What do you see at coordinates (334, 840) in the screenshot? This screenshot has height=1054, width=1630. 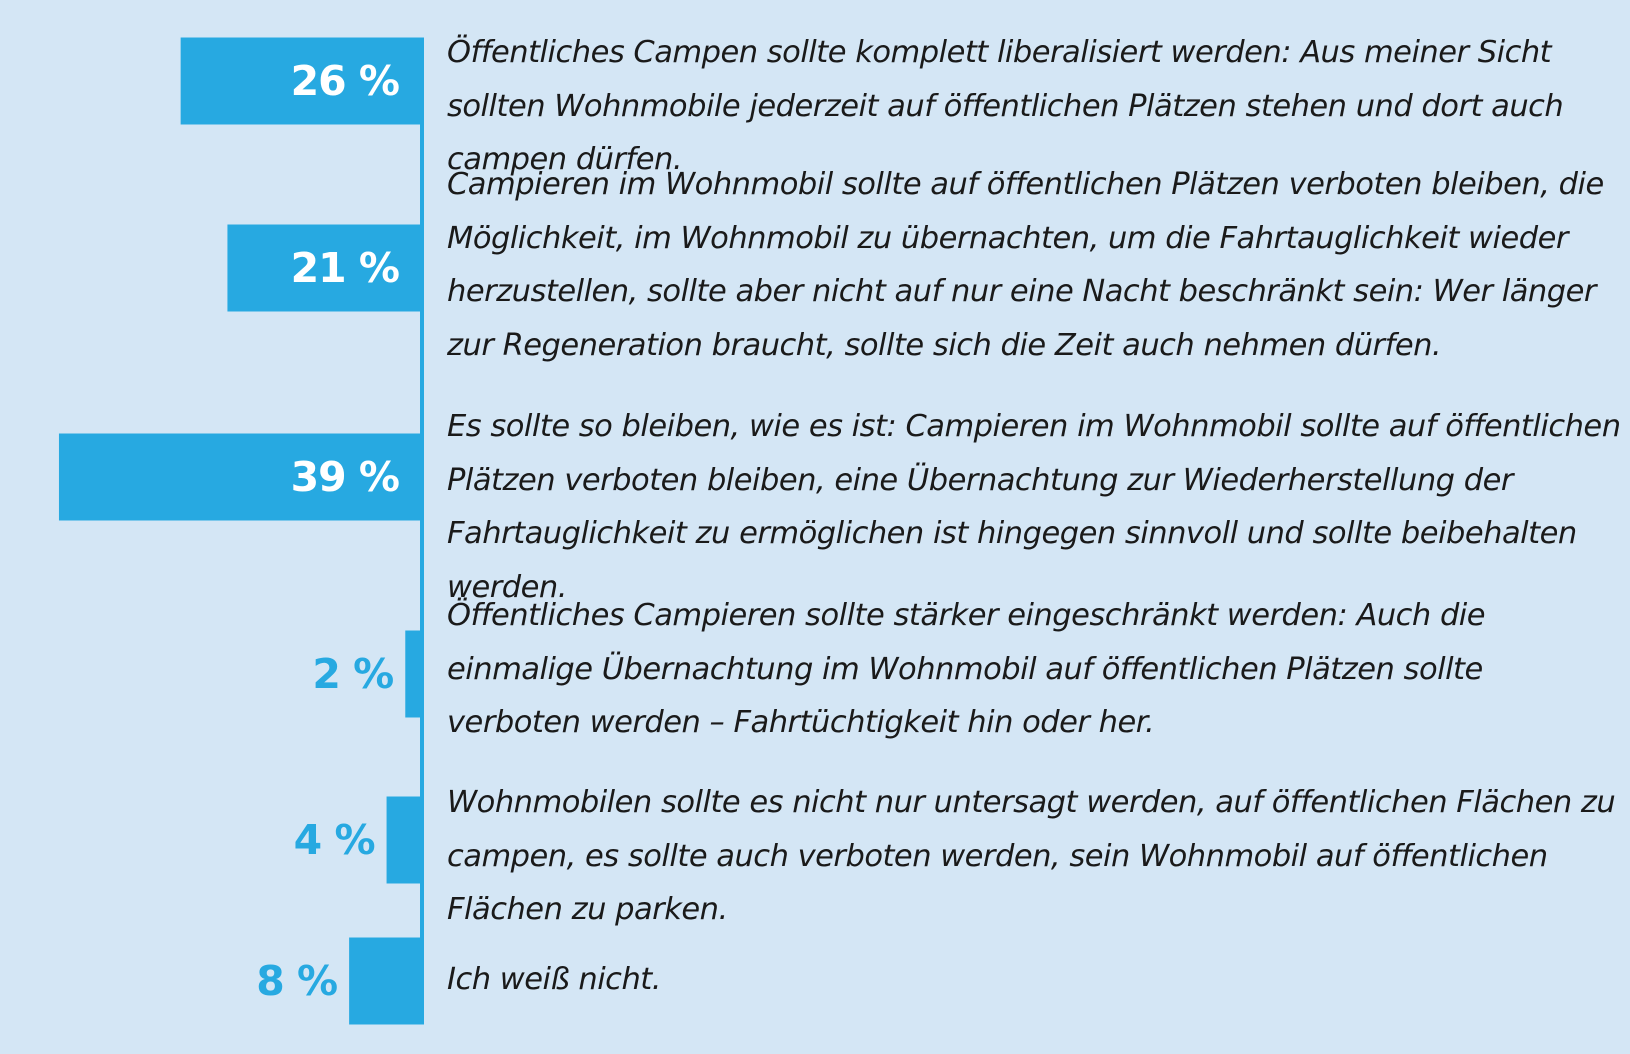 I see `bar-value-label-5: 4 %` at bounding box center [334, 840].